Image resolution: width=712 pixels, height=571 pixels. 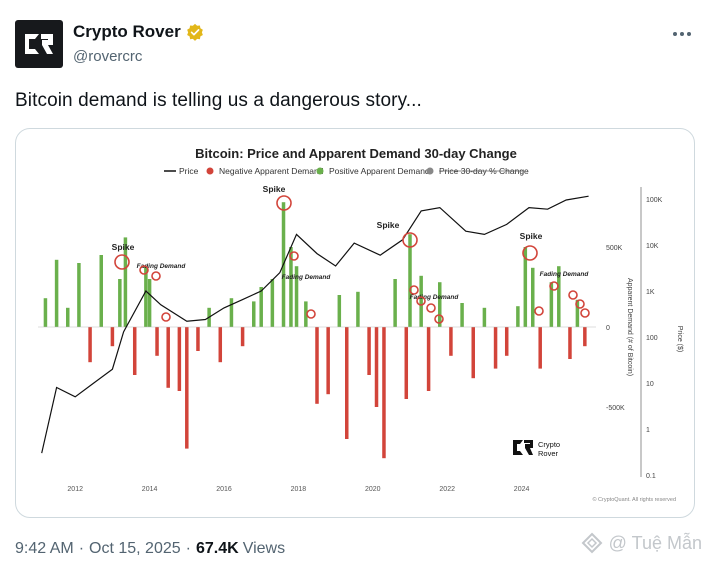 What do you see at coordinates (356, 43) in the screenshot?
I see `tweet-header: Crypto Rover @rovercrc` at bounding box center [356, 43].